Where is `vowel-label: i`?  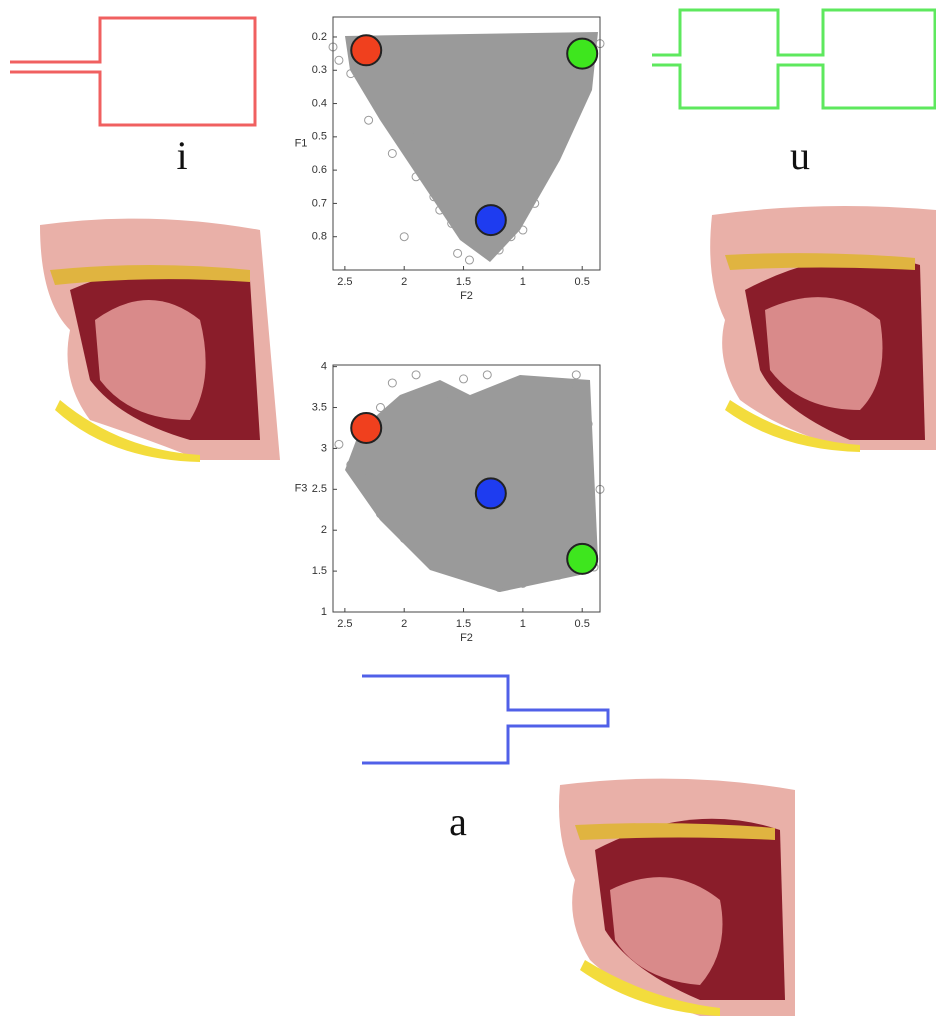 vowel-label: i is located at coordinates (181, 155).